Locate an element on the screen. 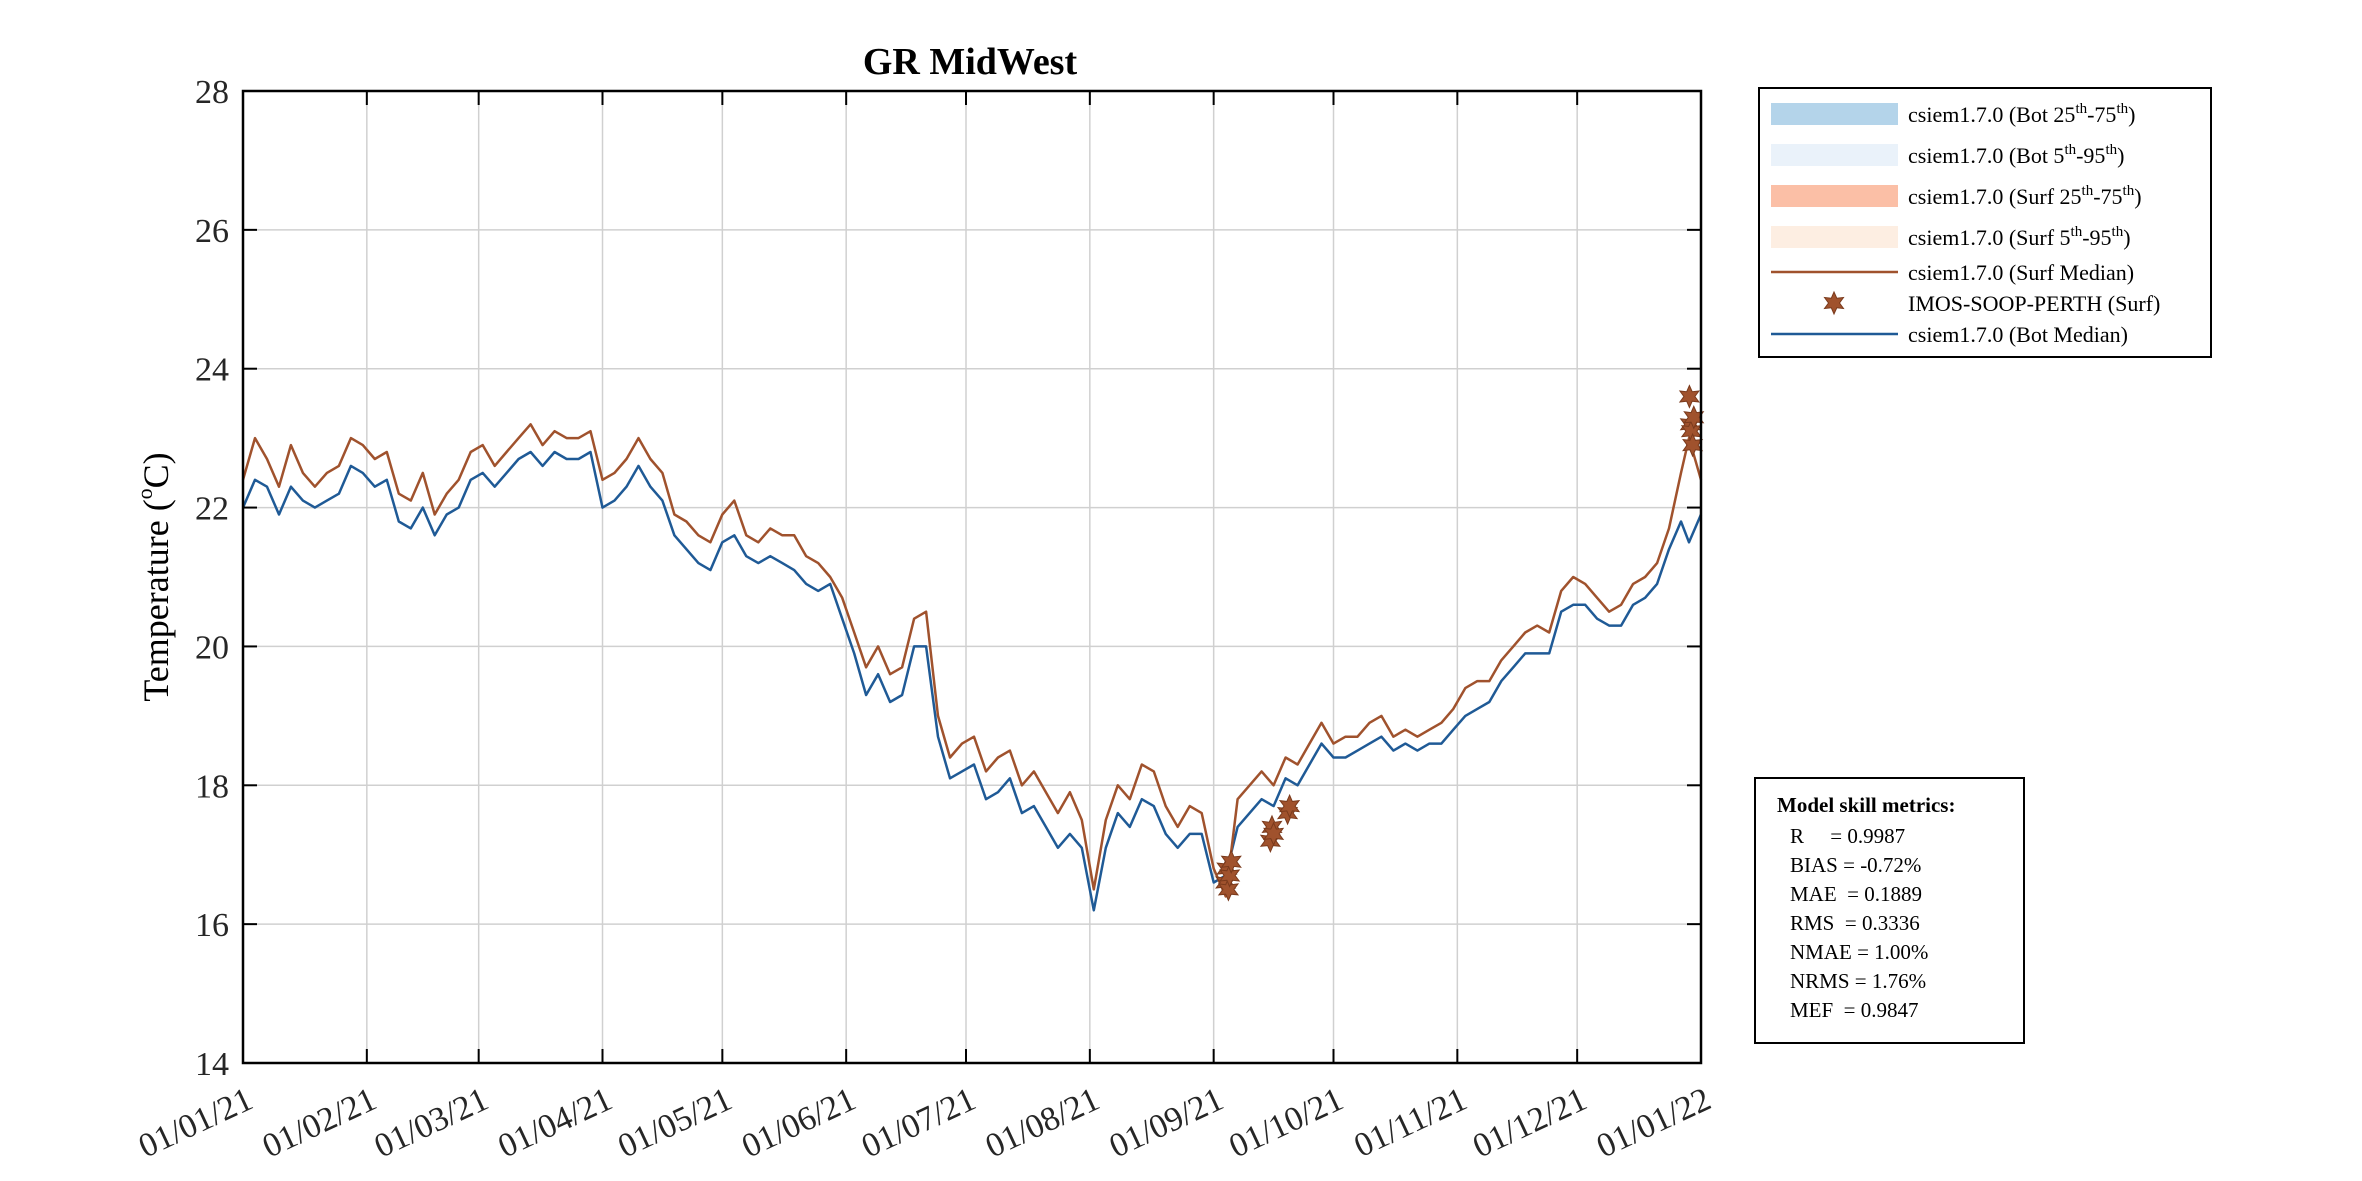  svg-text: Temperature (oC) is located at coordinates (154, 576).